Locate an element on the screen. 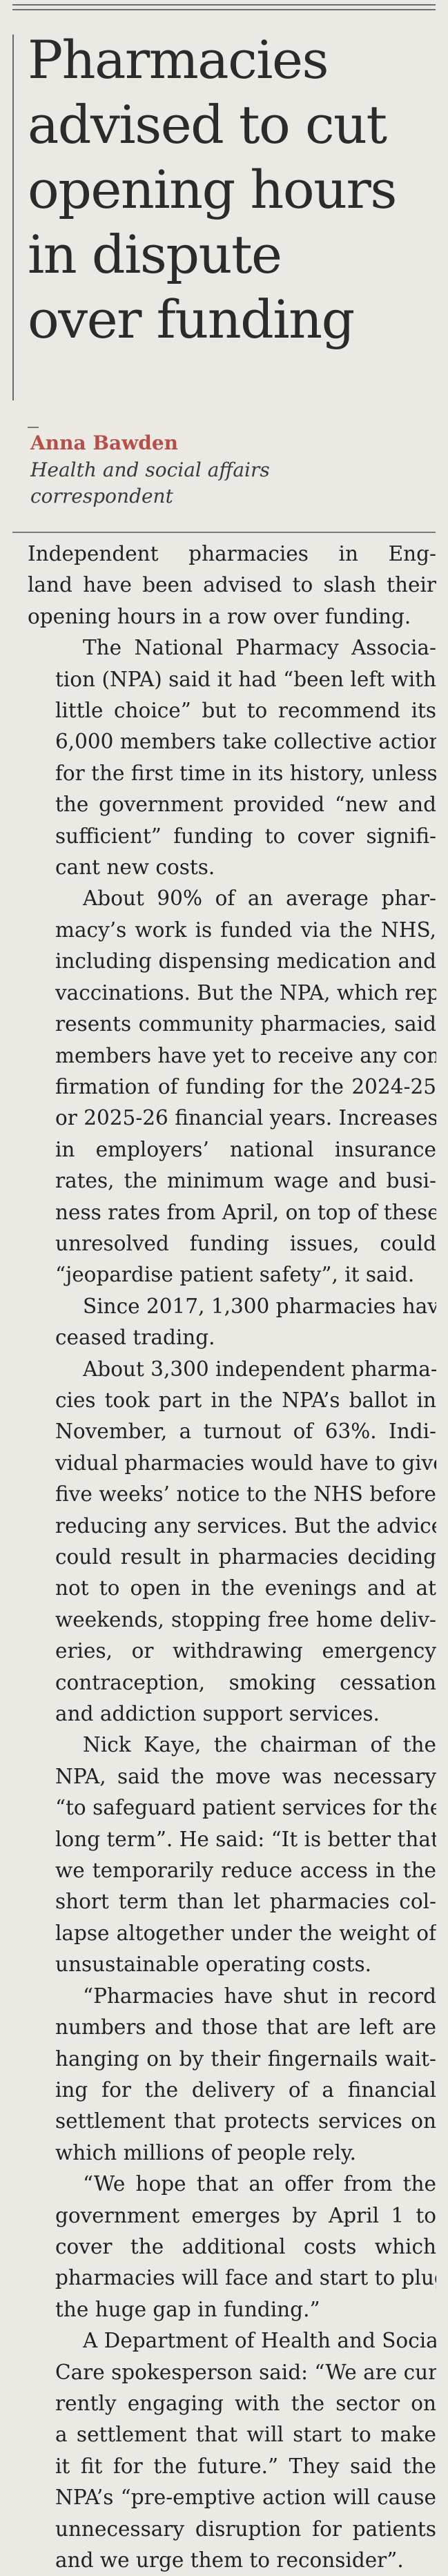 This screenshot has height=2576, width=448. top-rule is located at coordinates (224, 5).